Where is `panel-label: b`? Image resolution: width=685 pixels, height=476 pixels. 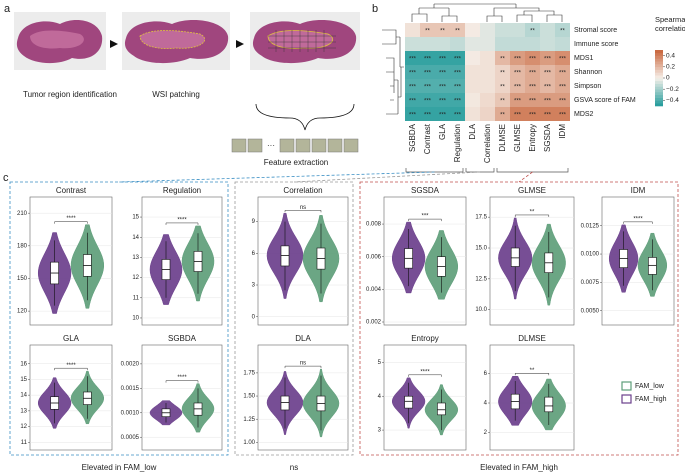 panel-label: b is located at coordinates (375, 9).